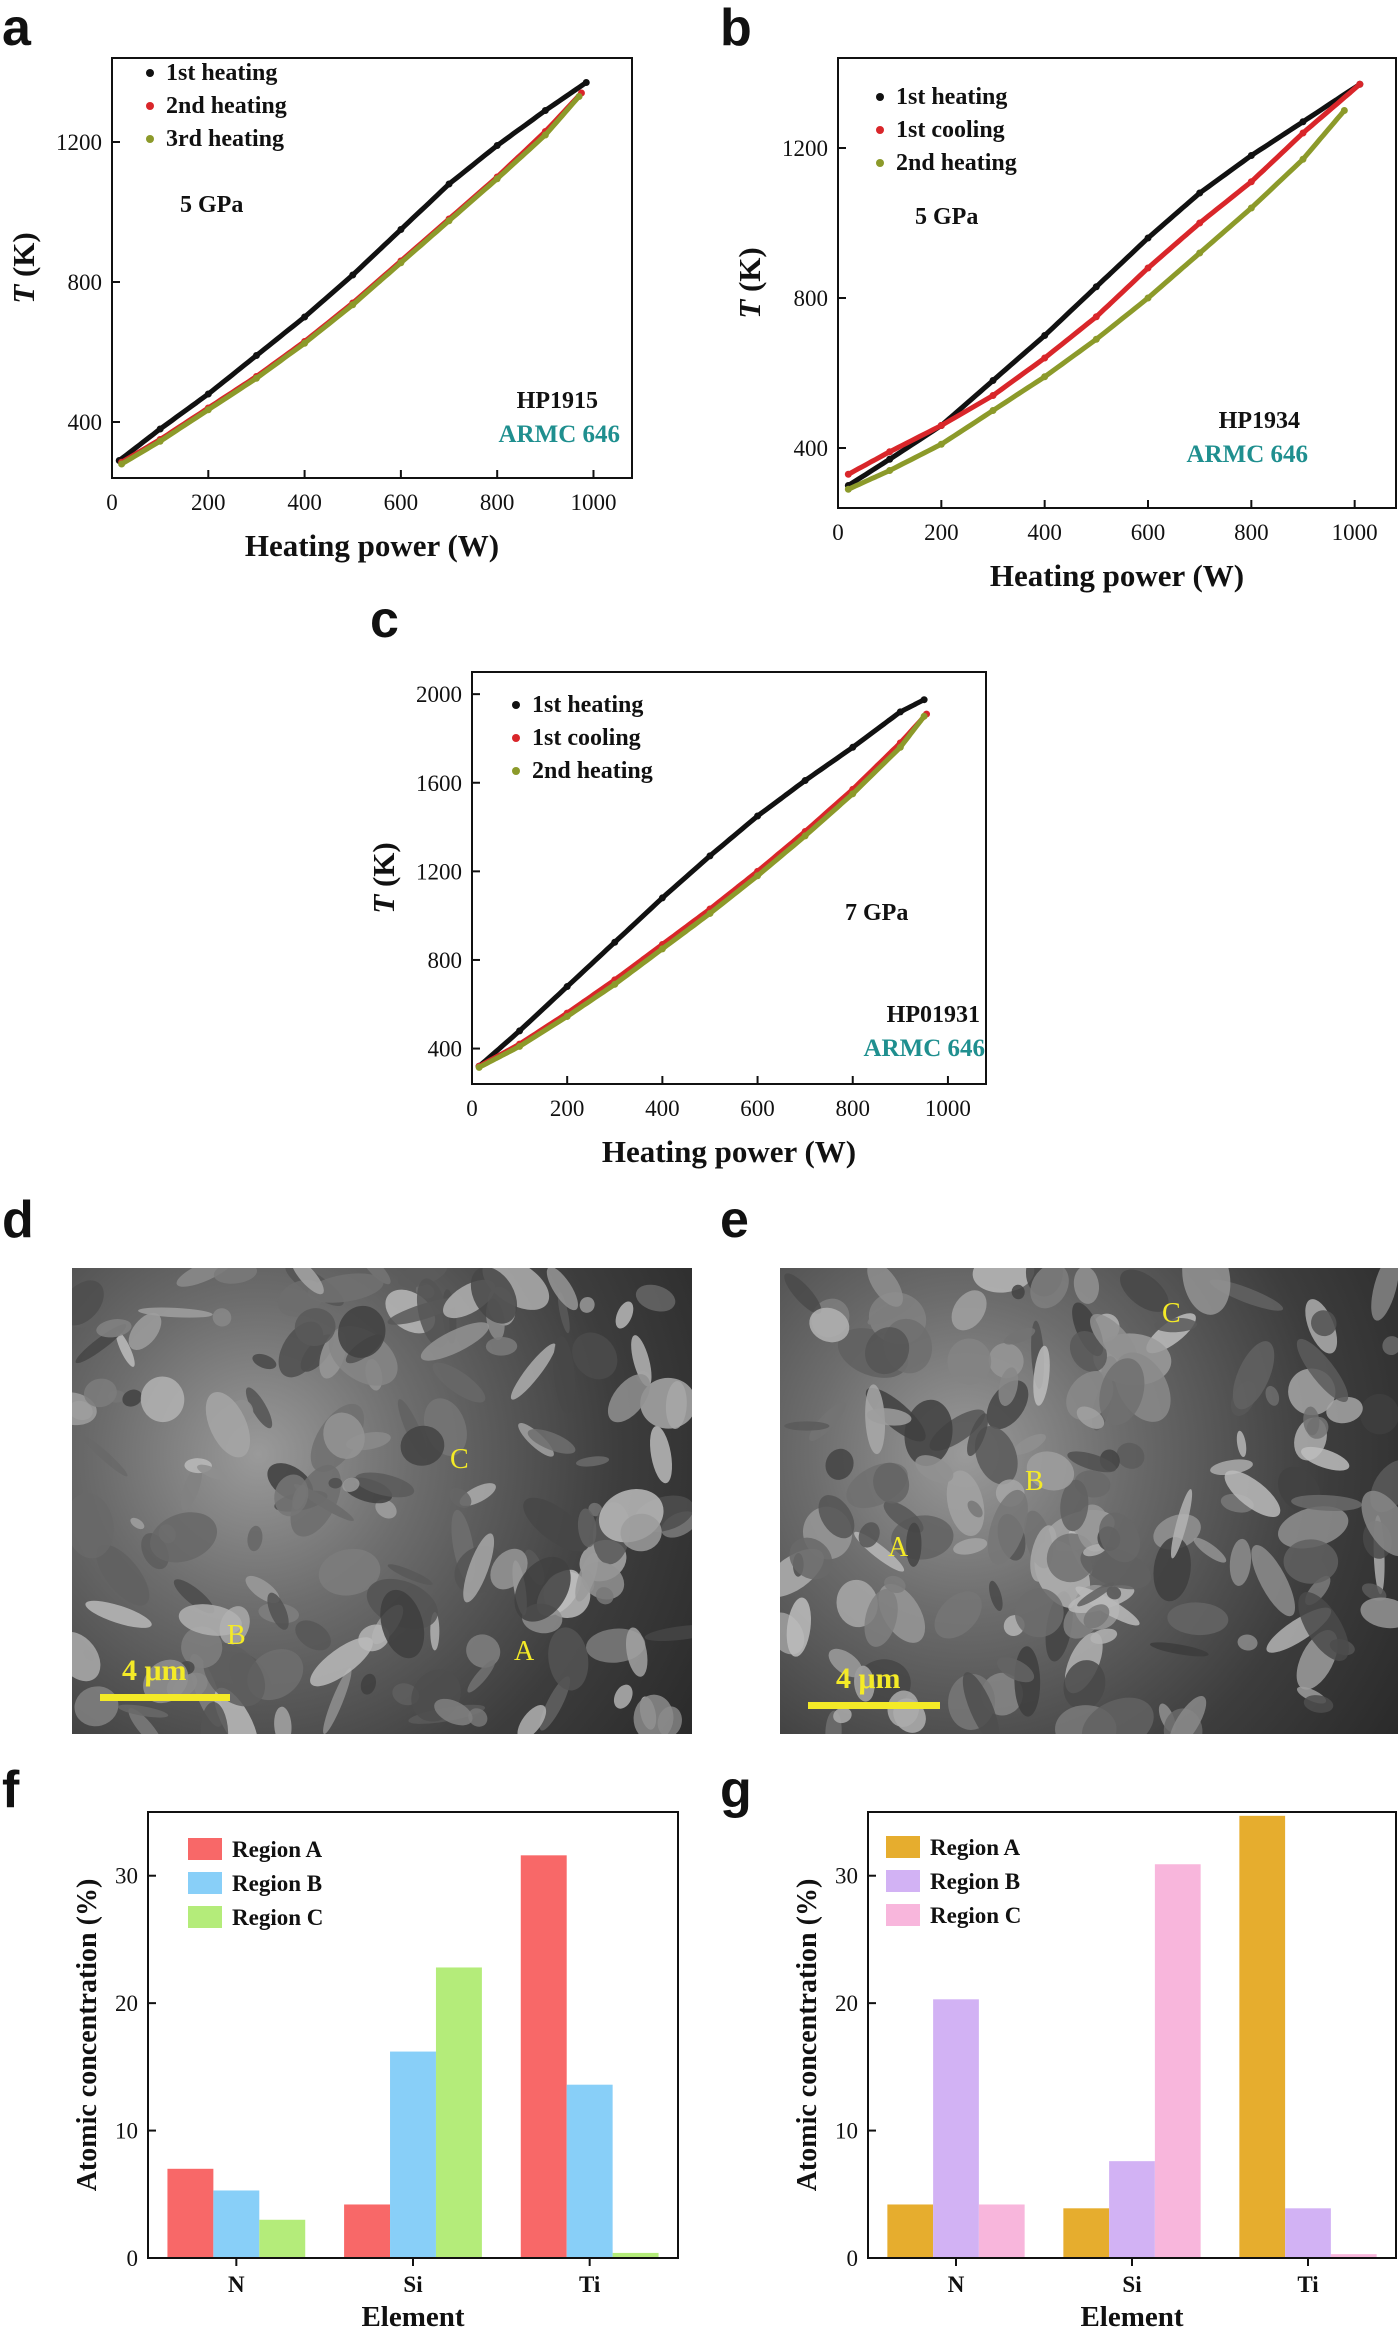  What do you see at coordinates (236, 1635) in the screenshot?
I see `sem-d-label-b: B` at bounding box center [236, 1635].